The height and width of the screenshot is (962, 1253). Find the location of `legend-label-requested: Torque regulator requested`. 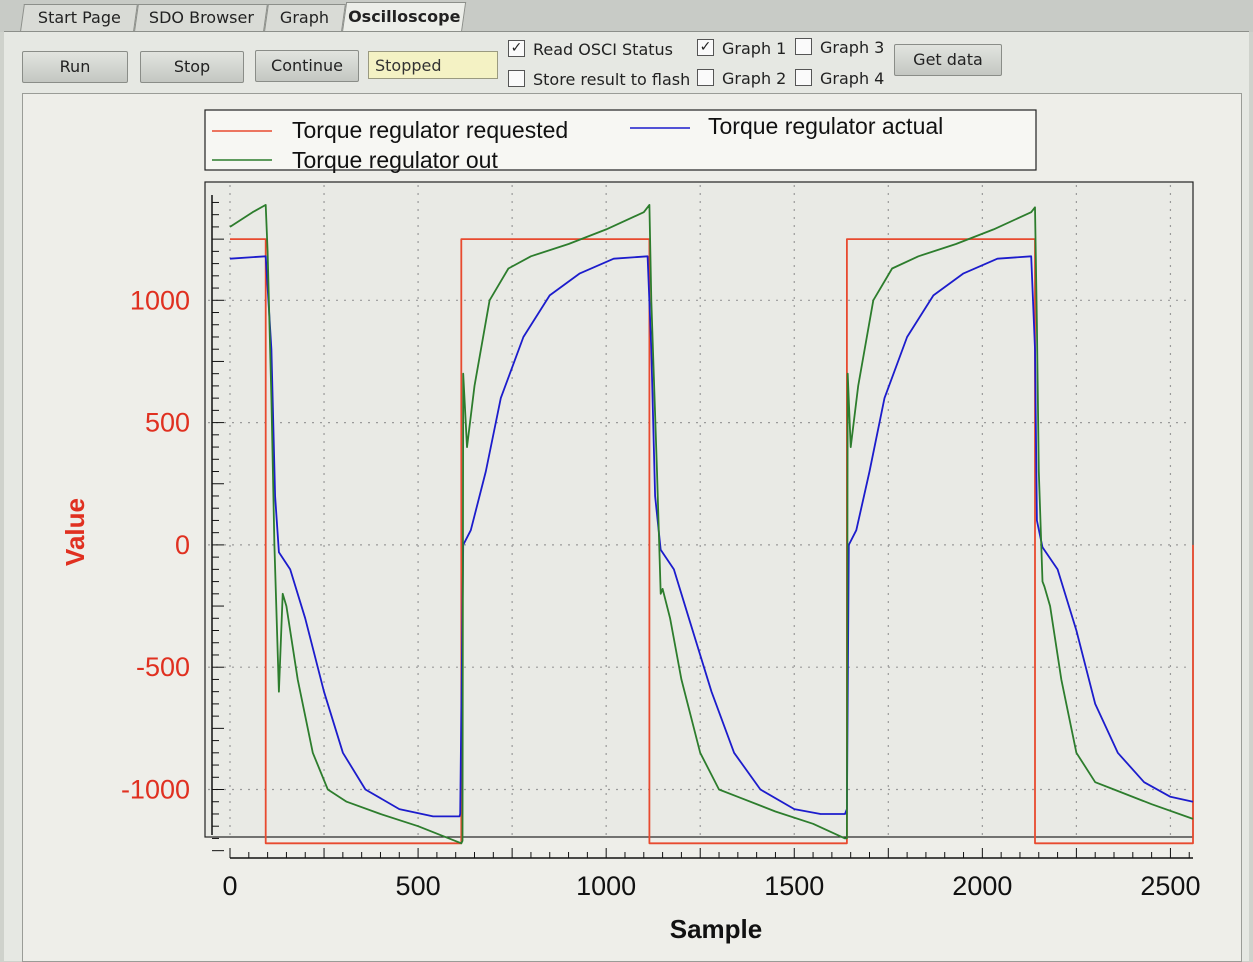

legend-label-requested: Torque regulator requested is located at coordinates (430, 130).